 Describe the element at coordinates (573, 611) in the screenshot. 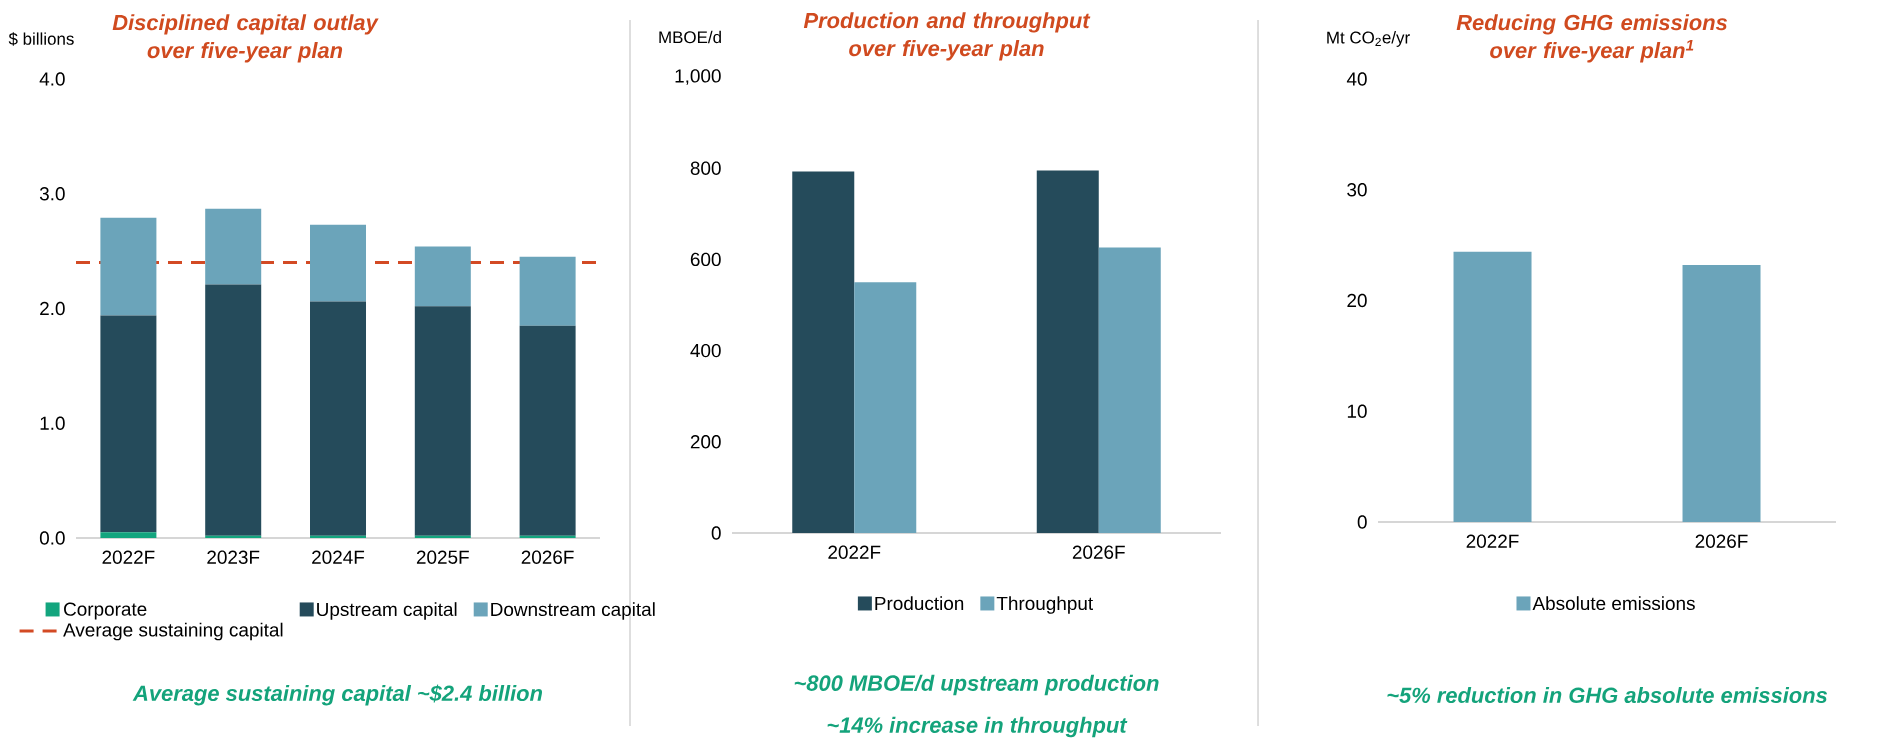

I see `legend-label: Downstream capital` at that location.